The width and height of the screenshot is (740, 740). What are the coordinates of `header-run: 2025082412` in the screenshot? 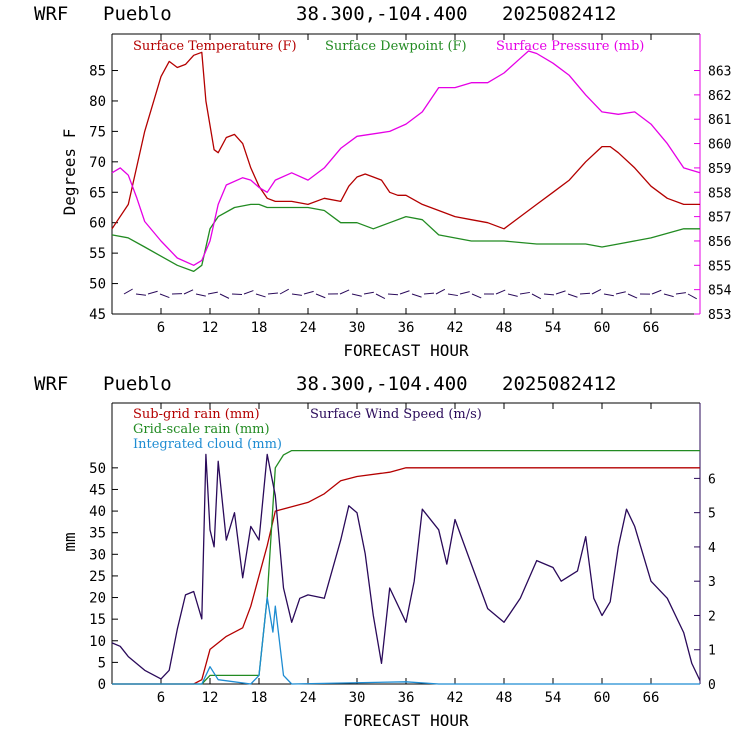 It's located at (559, 14).